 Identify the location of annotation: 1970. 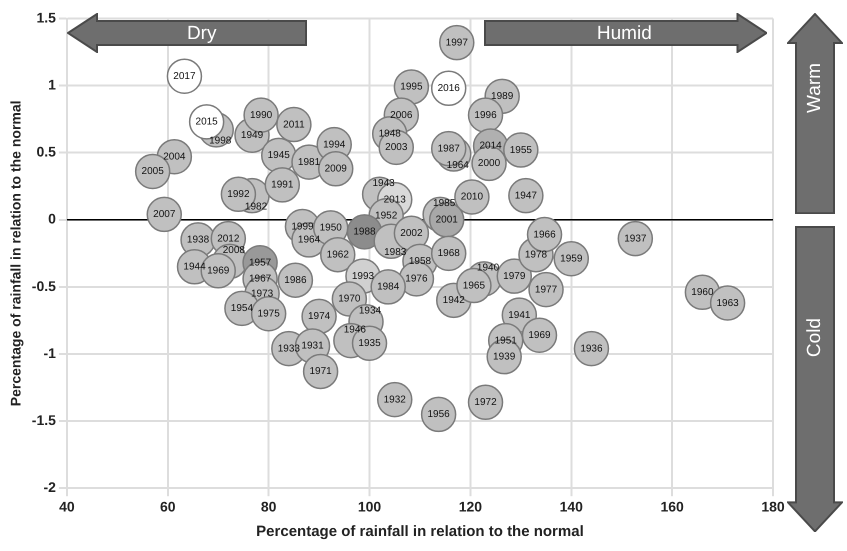
(349, 299).